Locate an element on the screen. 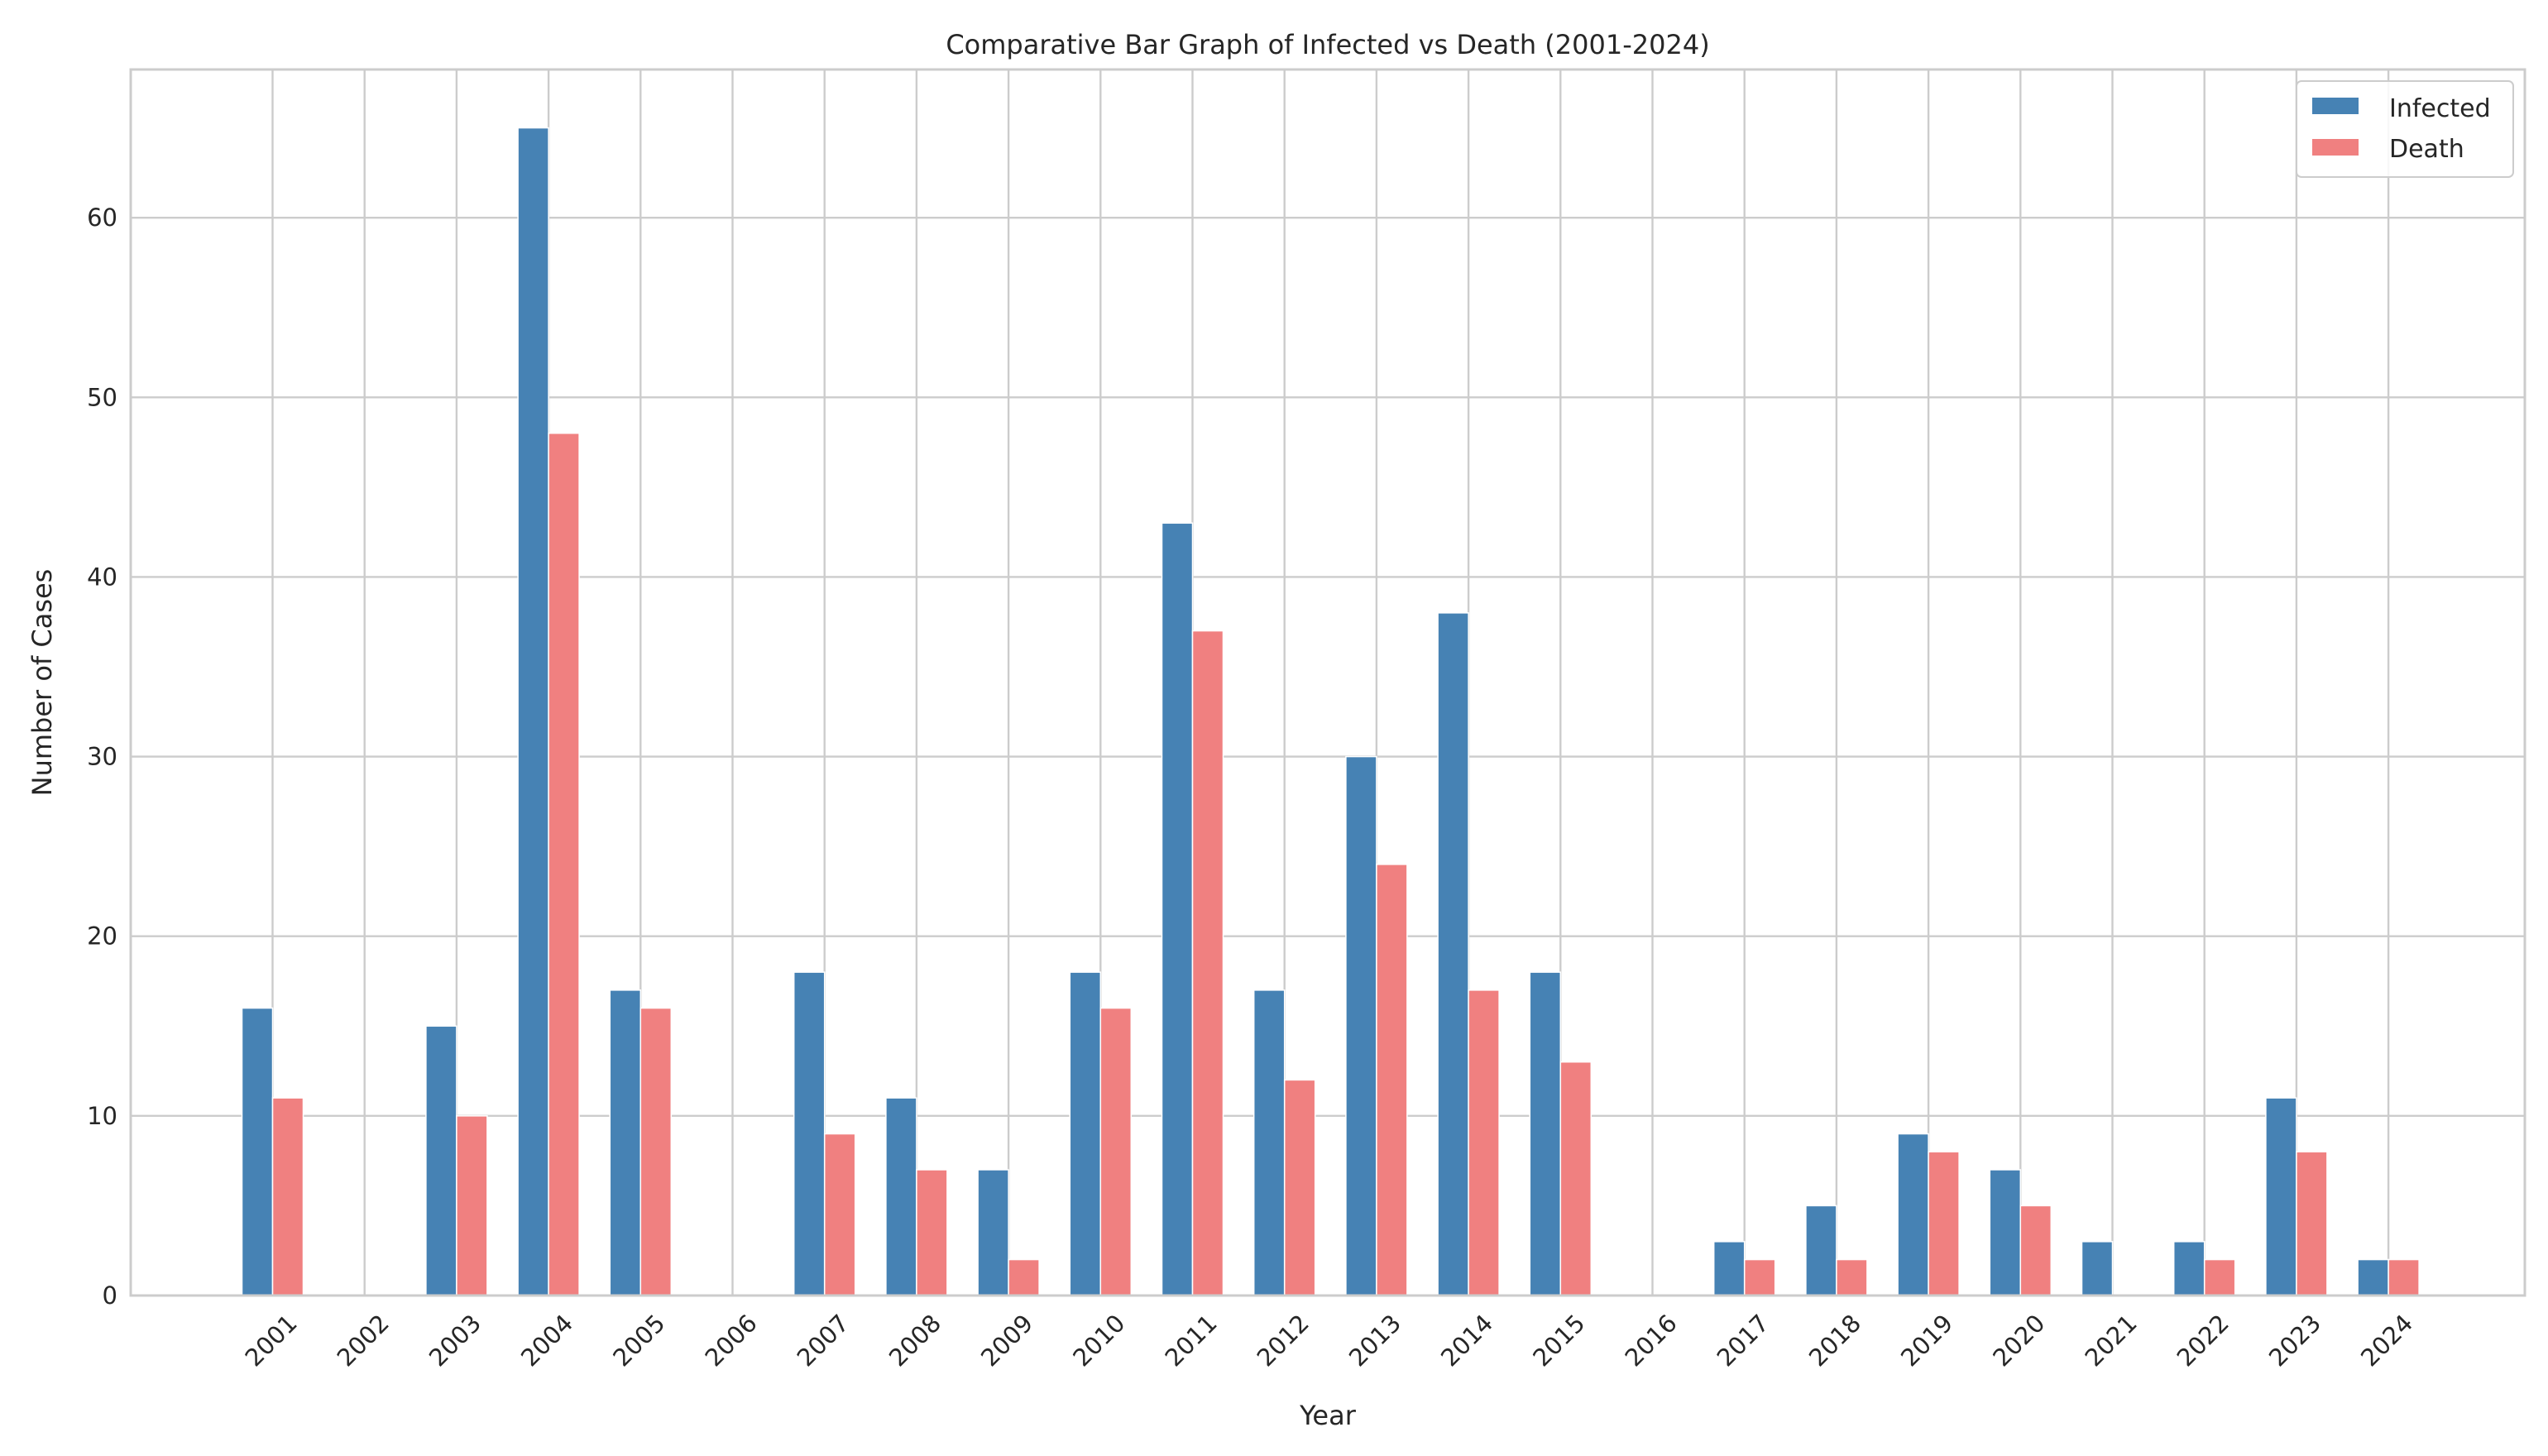  bar-death-2012 is located at coordinates (1299, 1187).